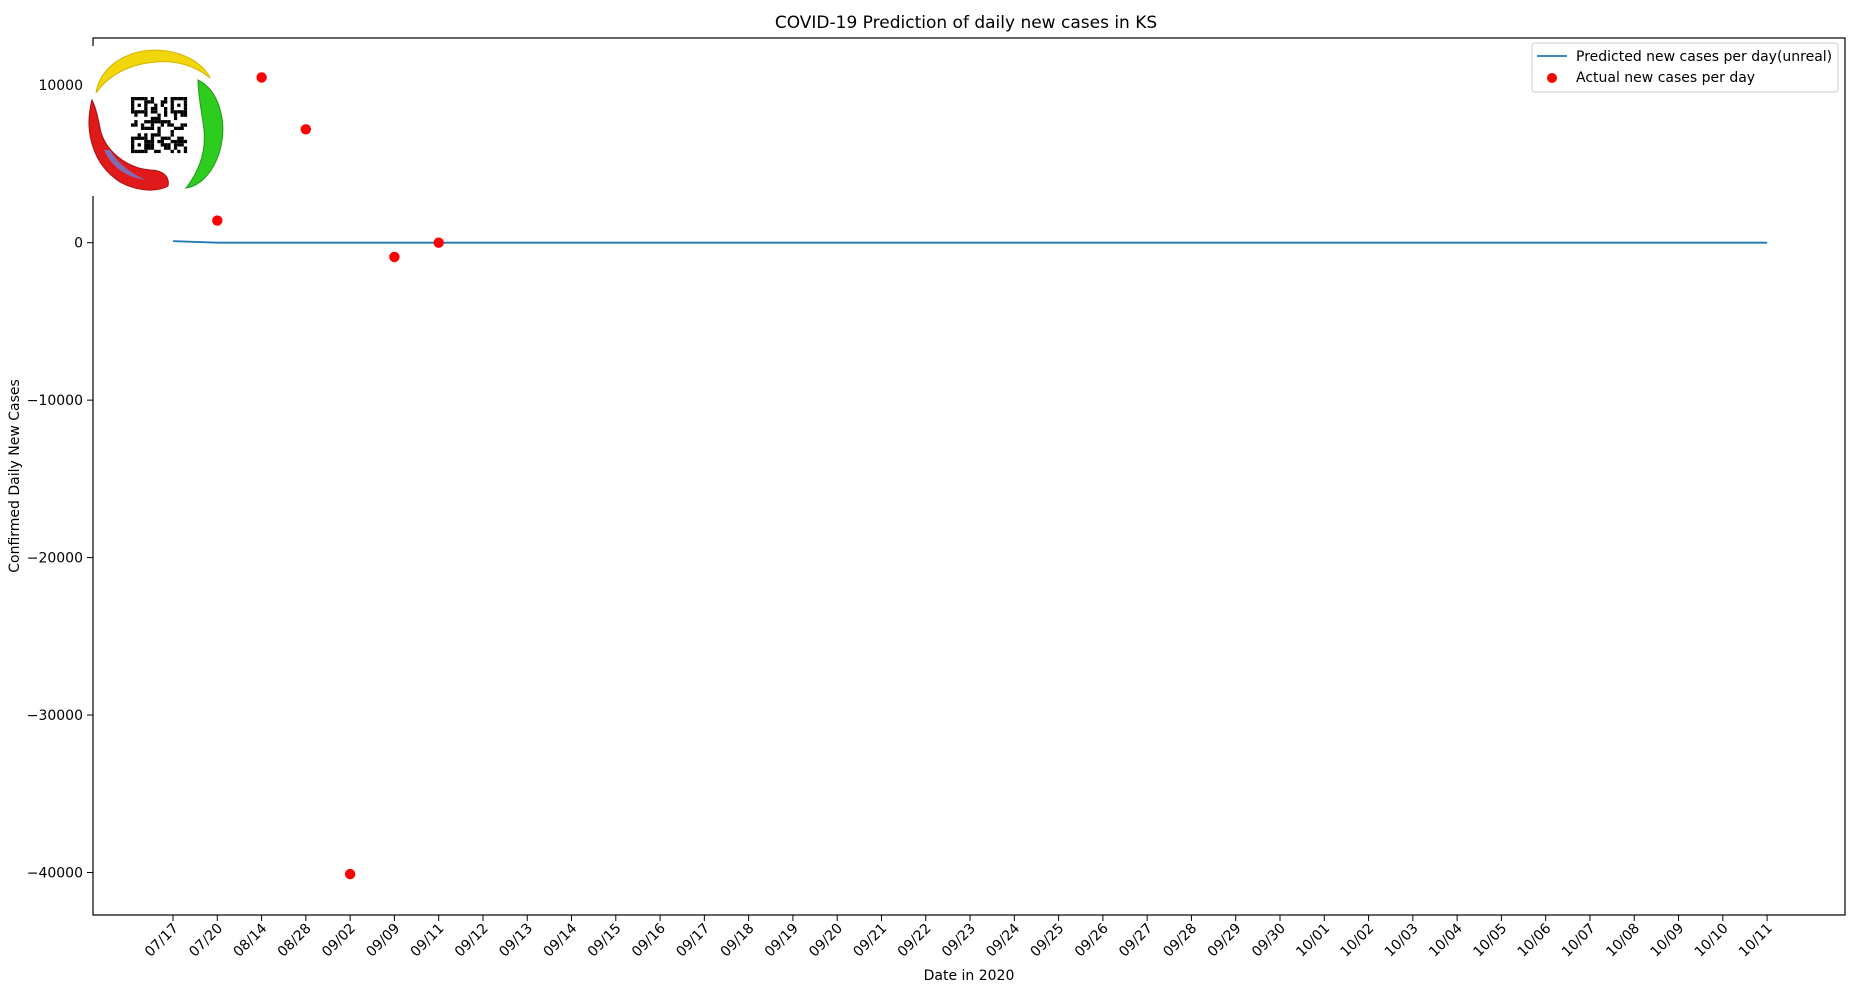 Image resolution: width=1853 pixels, height=991 pixels. I want to click on y-tick-label: −20000, so click(55, 559).